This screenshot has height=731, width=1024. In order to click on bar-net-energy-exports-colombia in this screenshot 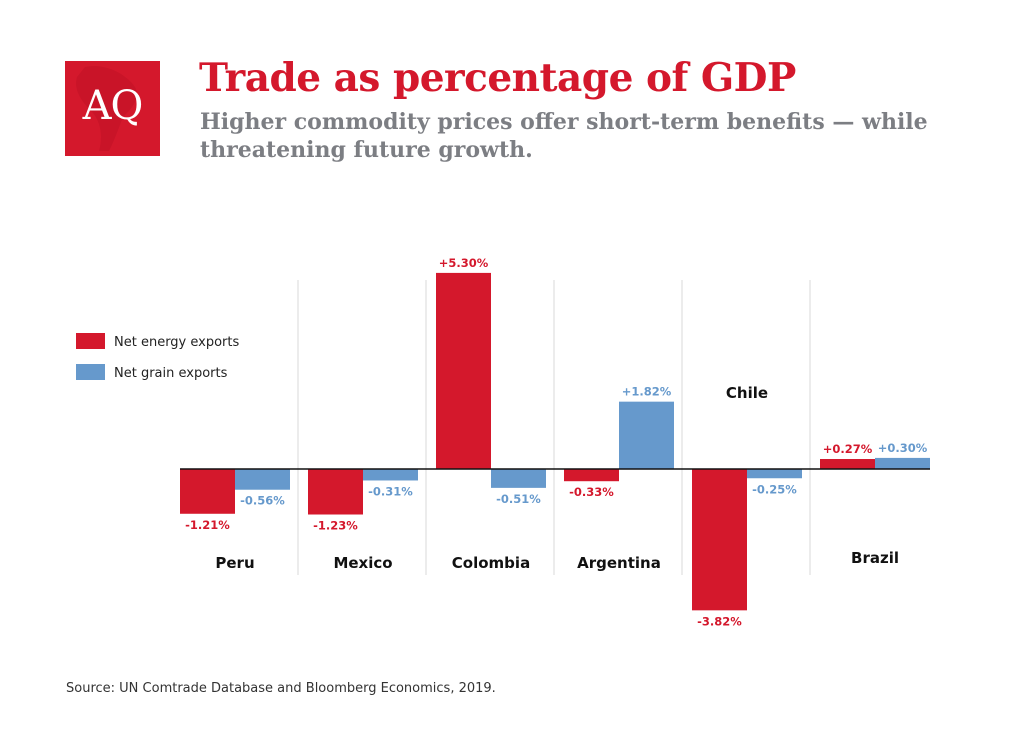, I will do `click(463, 370)`.